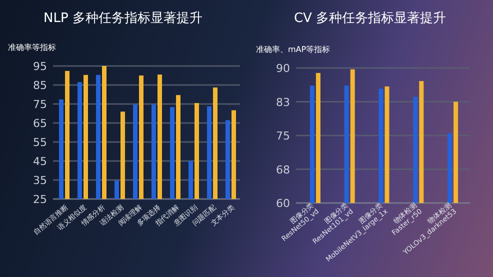 The image size is (493, 277). What do you see at coordinates (293, 49) in the screenshot?
I see `y-axis-title: 准确率、mAP等指标` at bounding box center [293, 49].